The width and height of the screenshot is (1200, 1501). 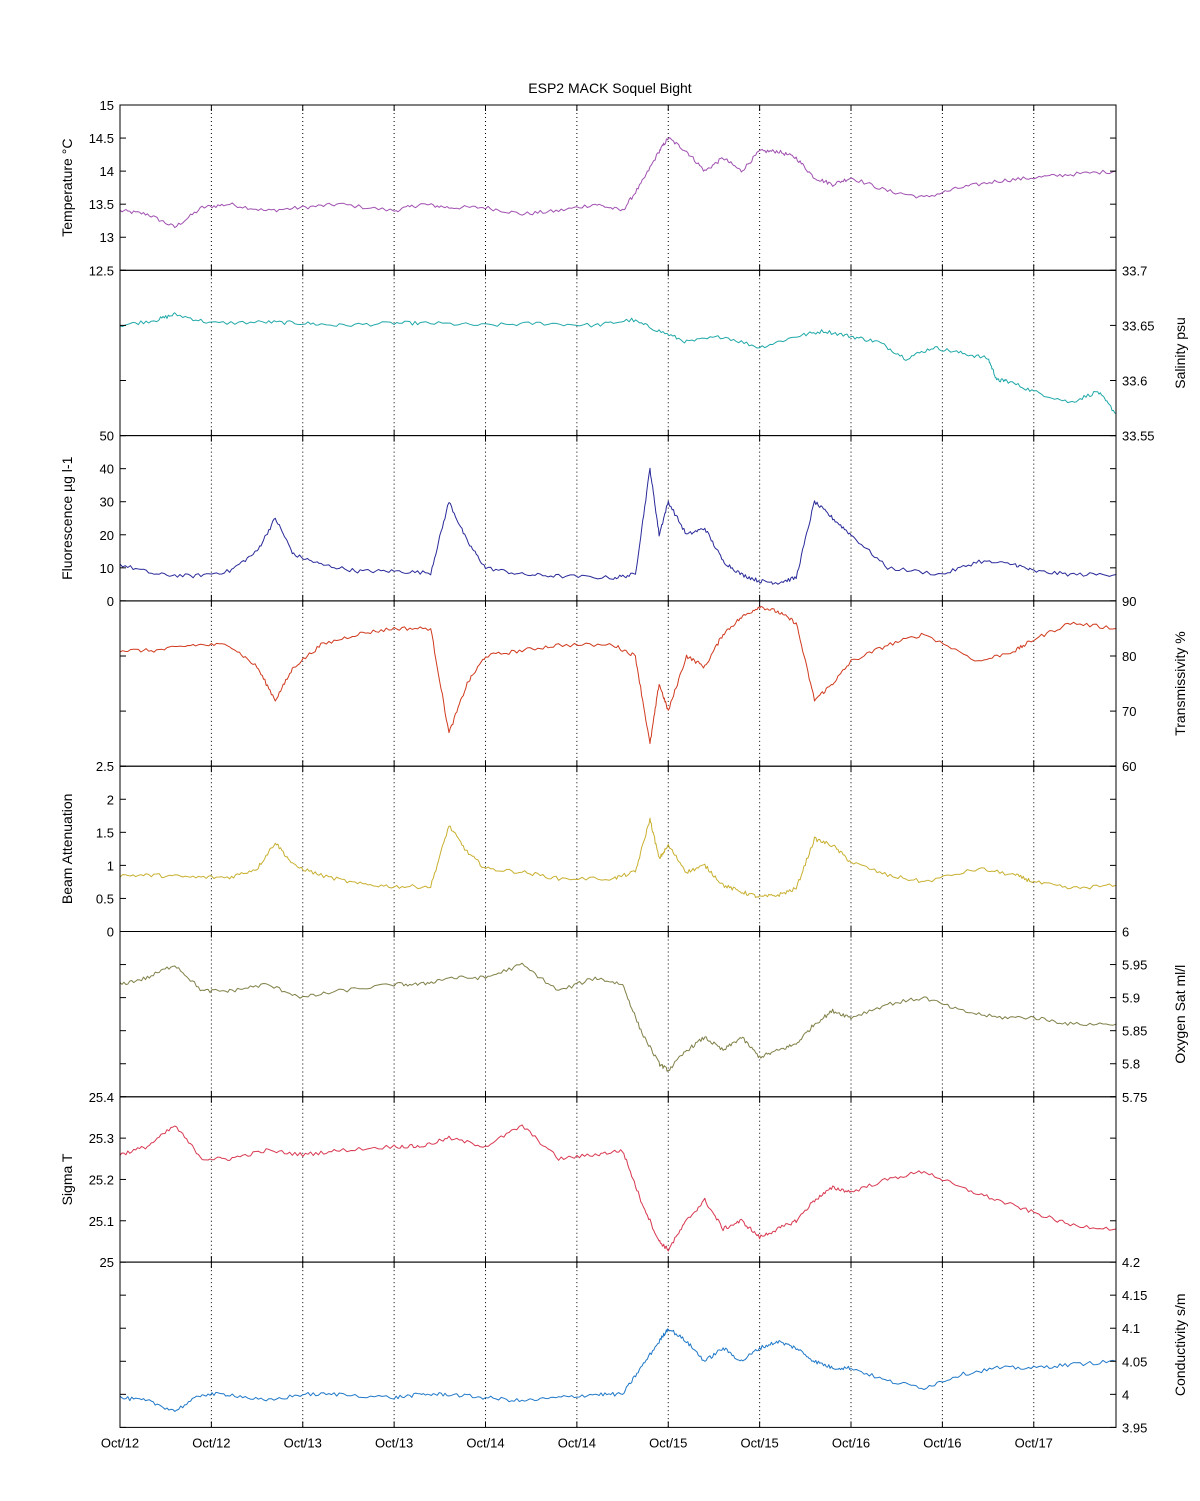 I want to click on y-axis-label: Oxygen Sat ml/l, so click(x=1180, y=1014).